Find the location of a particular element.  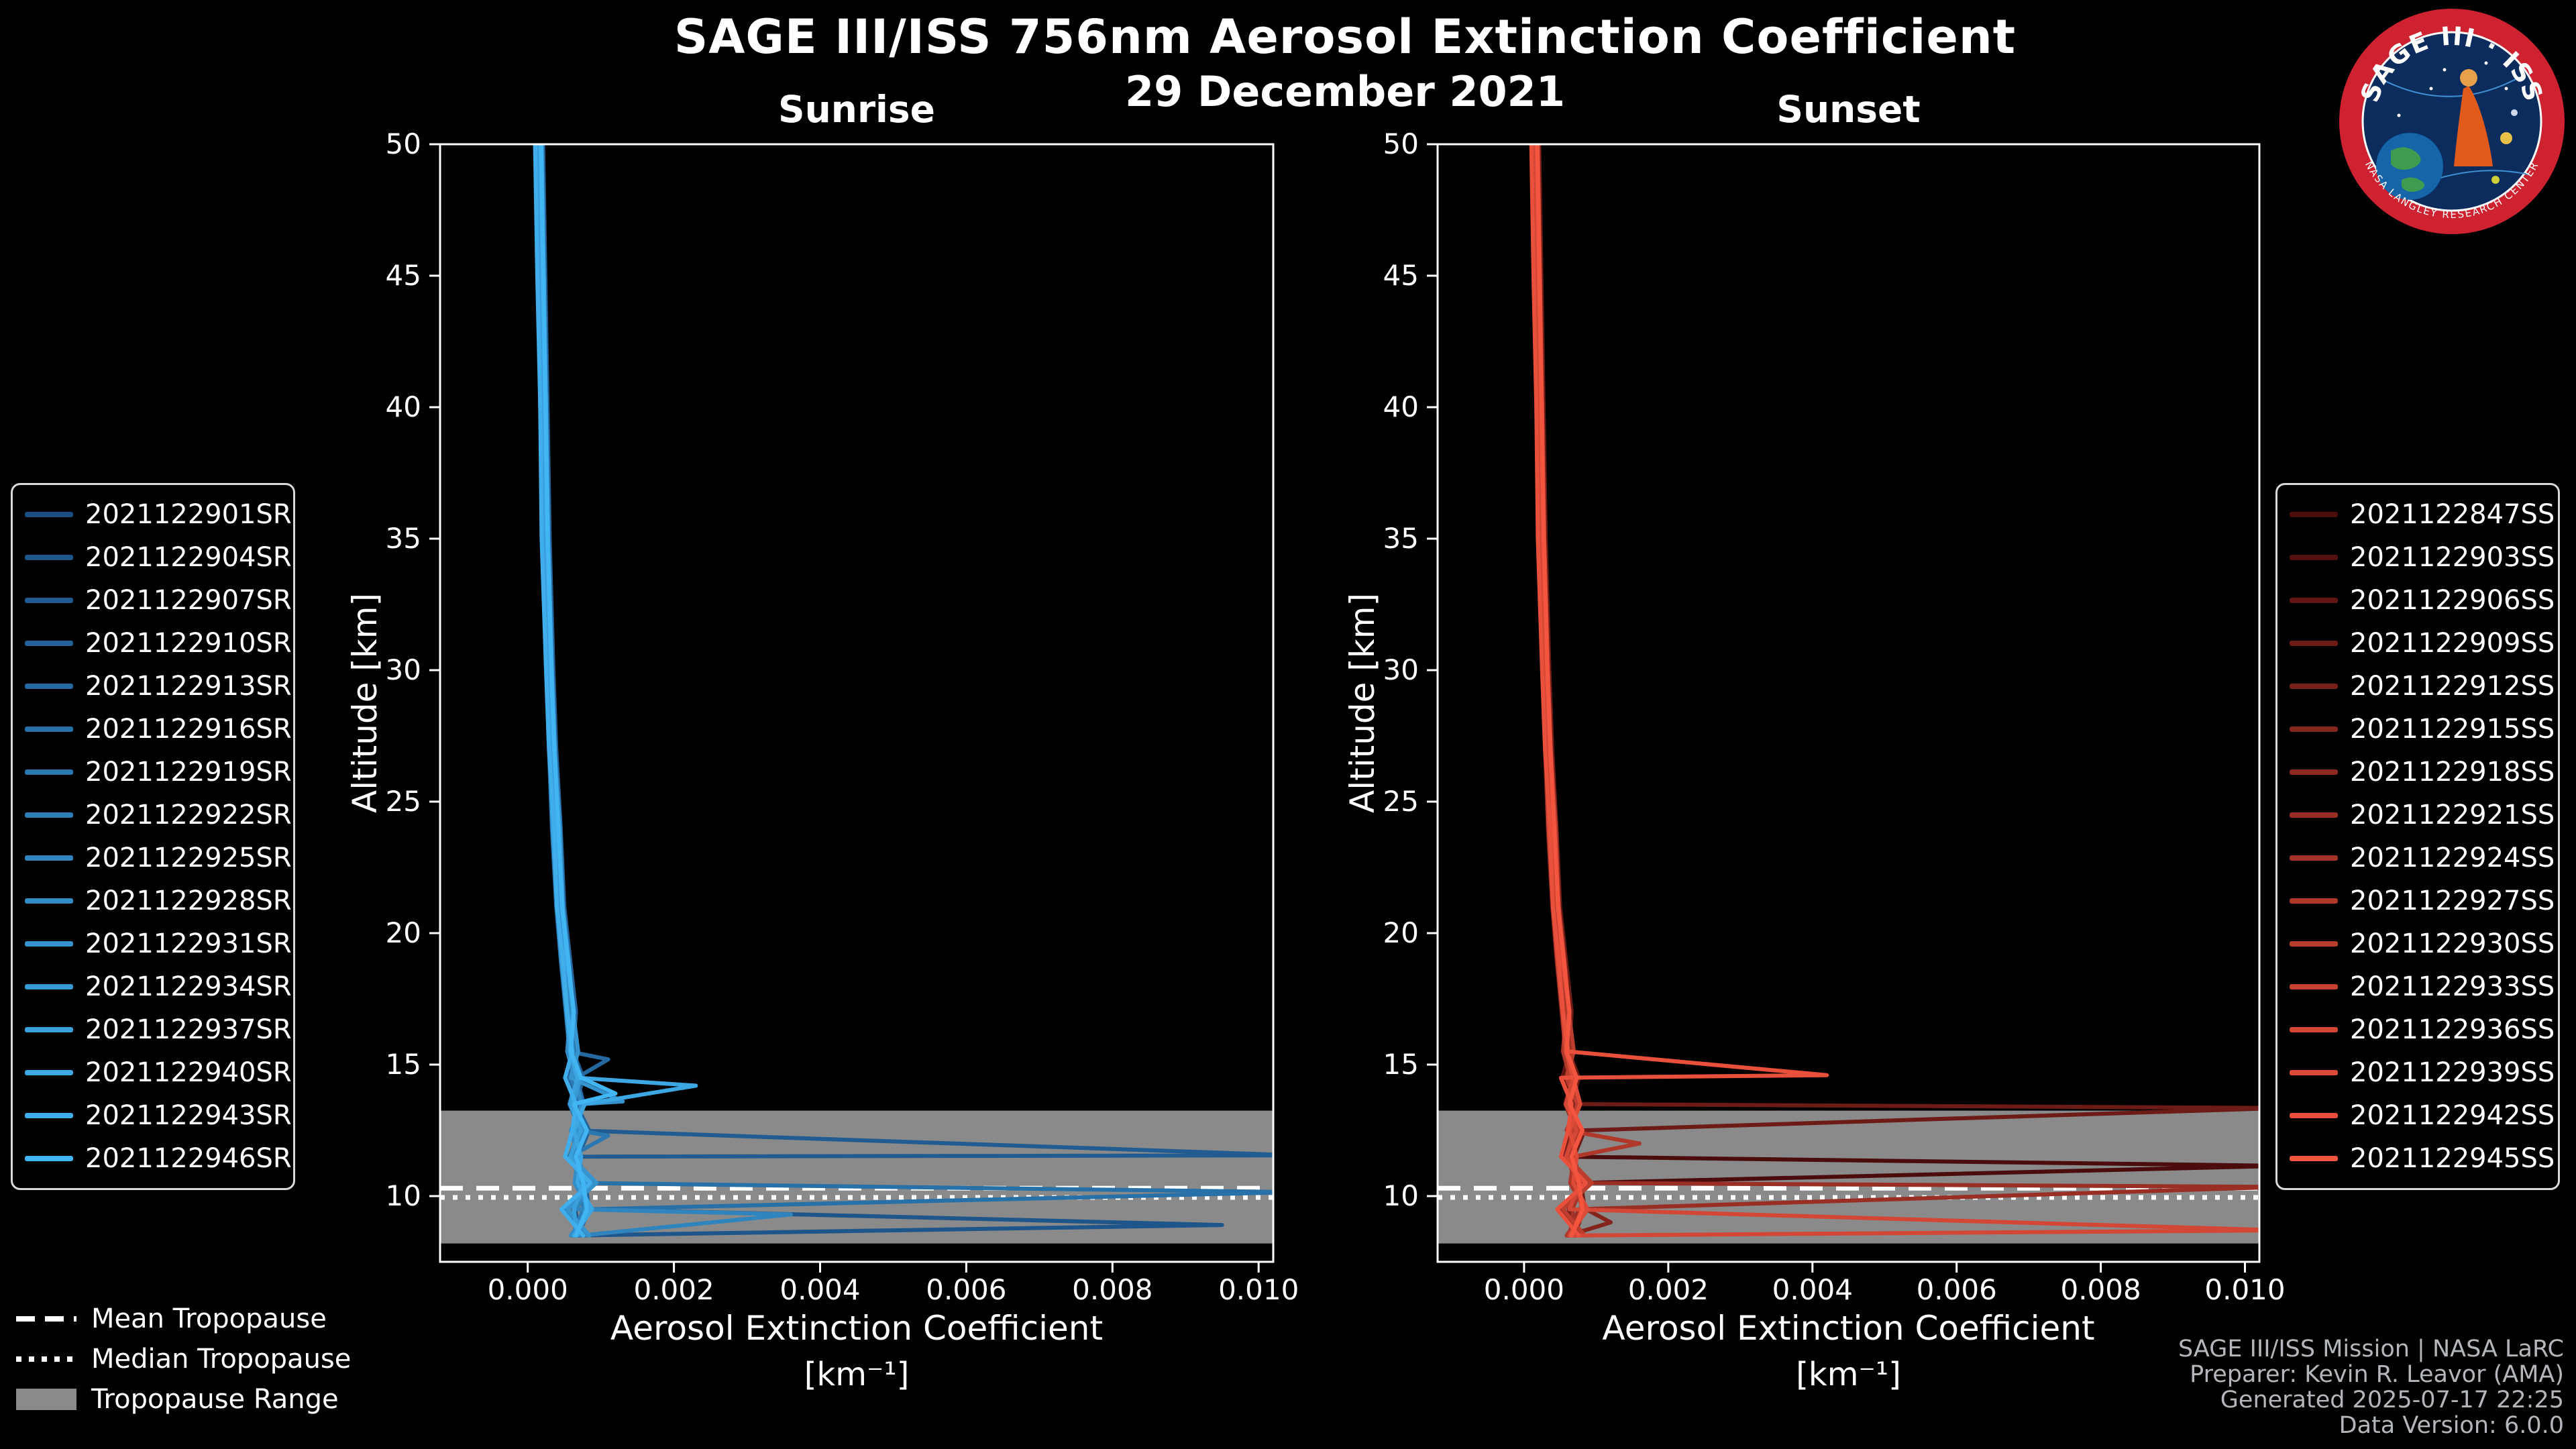

legend-label: 2021122903SS is located at coordinates (2452, 557).